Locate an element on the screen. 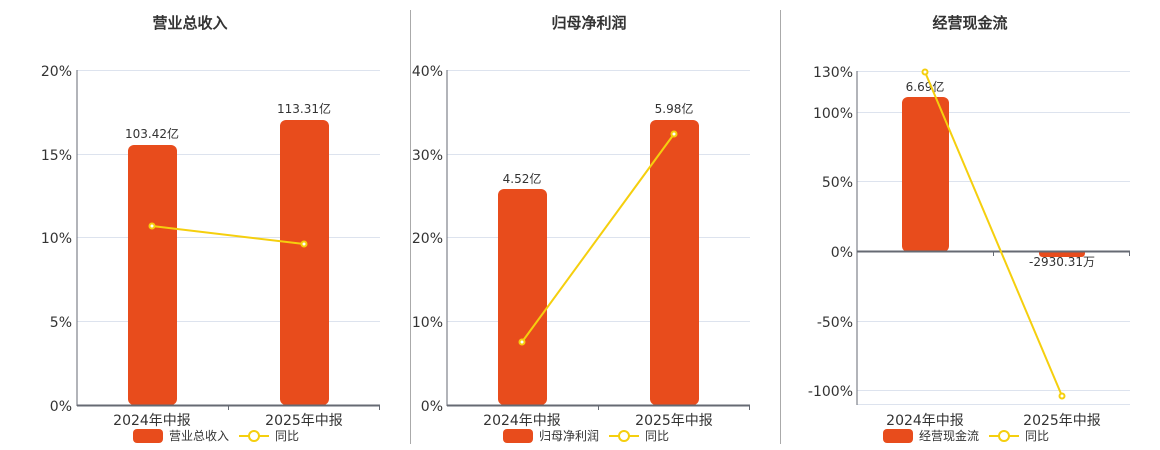 The width and height of the screenshot is (1160, 450). chart-title: 归母净利润 is located at coordinates (589, 23).